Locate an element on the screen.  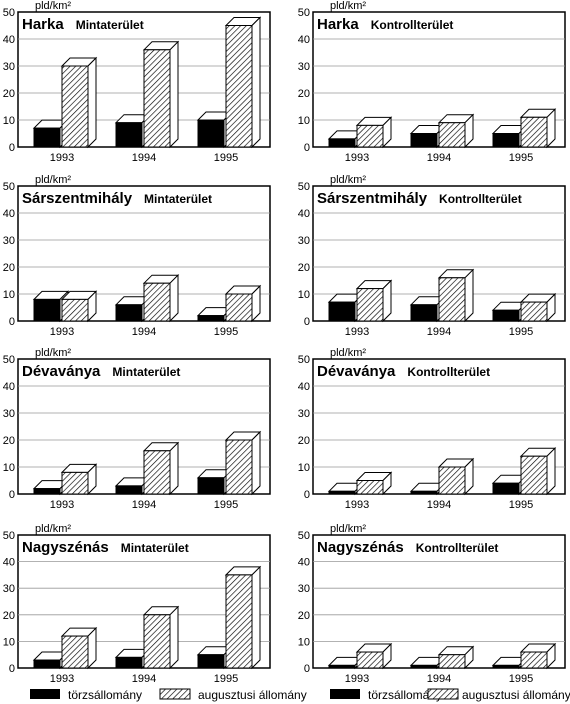
plot-frame is located at coordinates (439, 601).